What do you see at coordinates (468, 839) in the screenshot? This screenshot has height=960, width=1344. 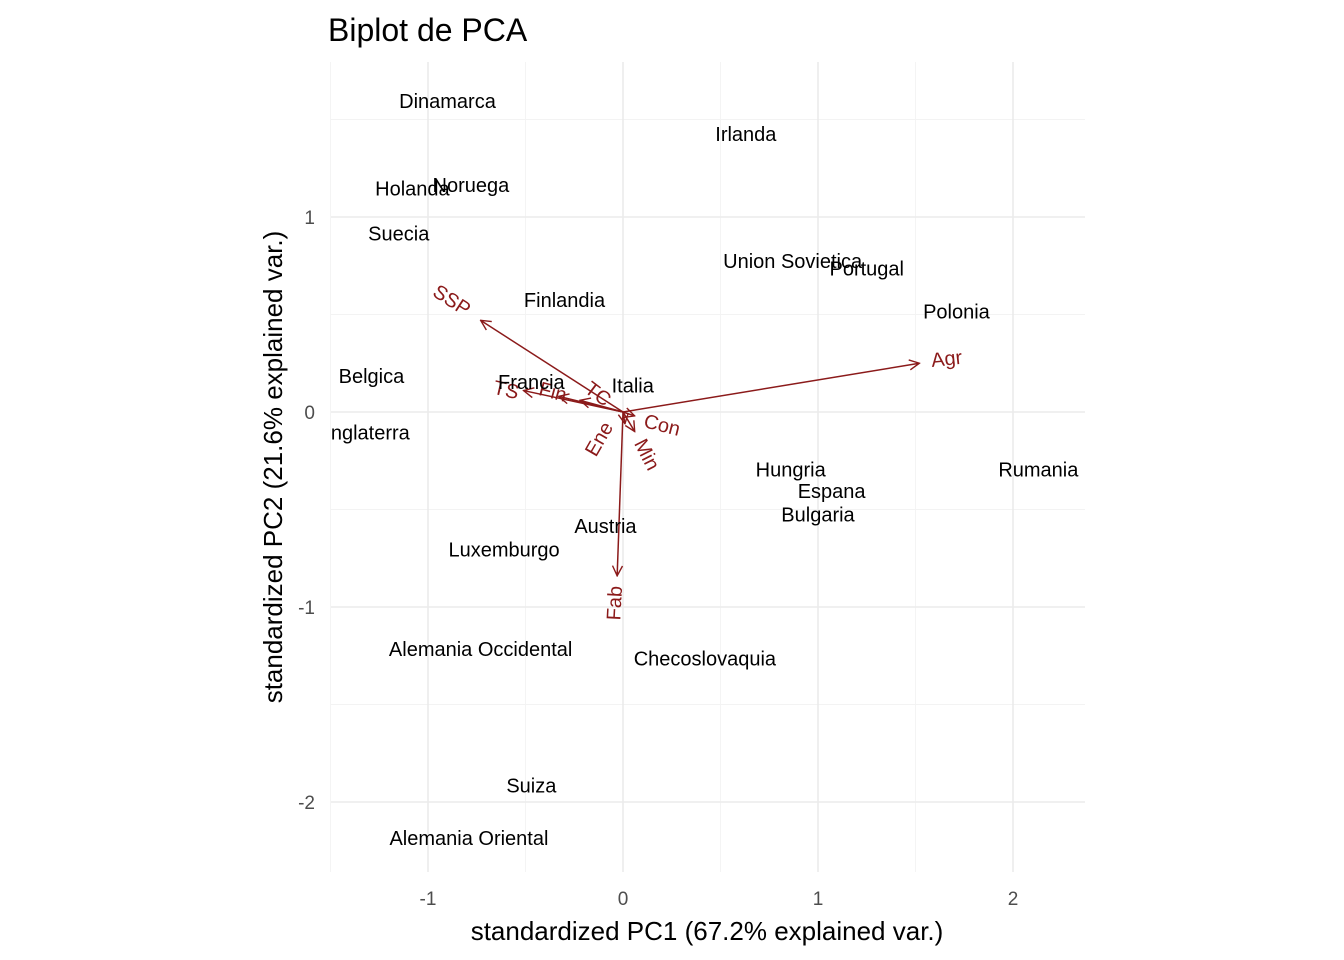 I see `point-label: Alemania Oriental` at bounding box center [468, 839].